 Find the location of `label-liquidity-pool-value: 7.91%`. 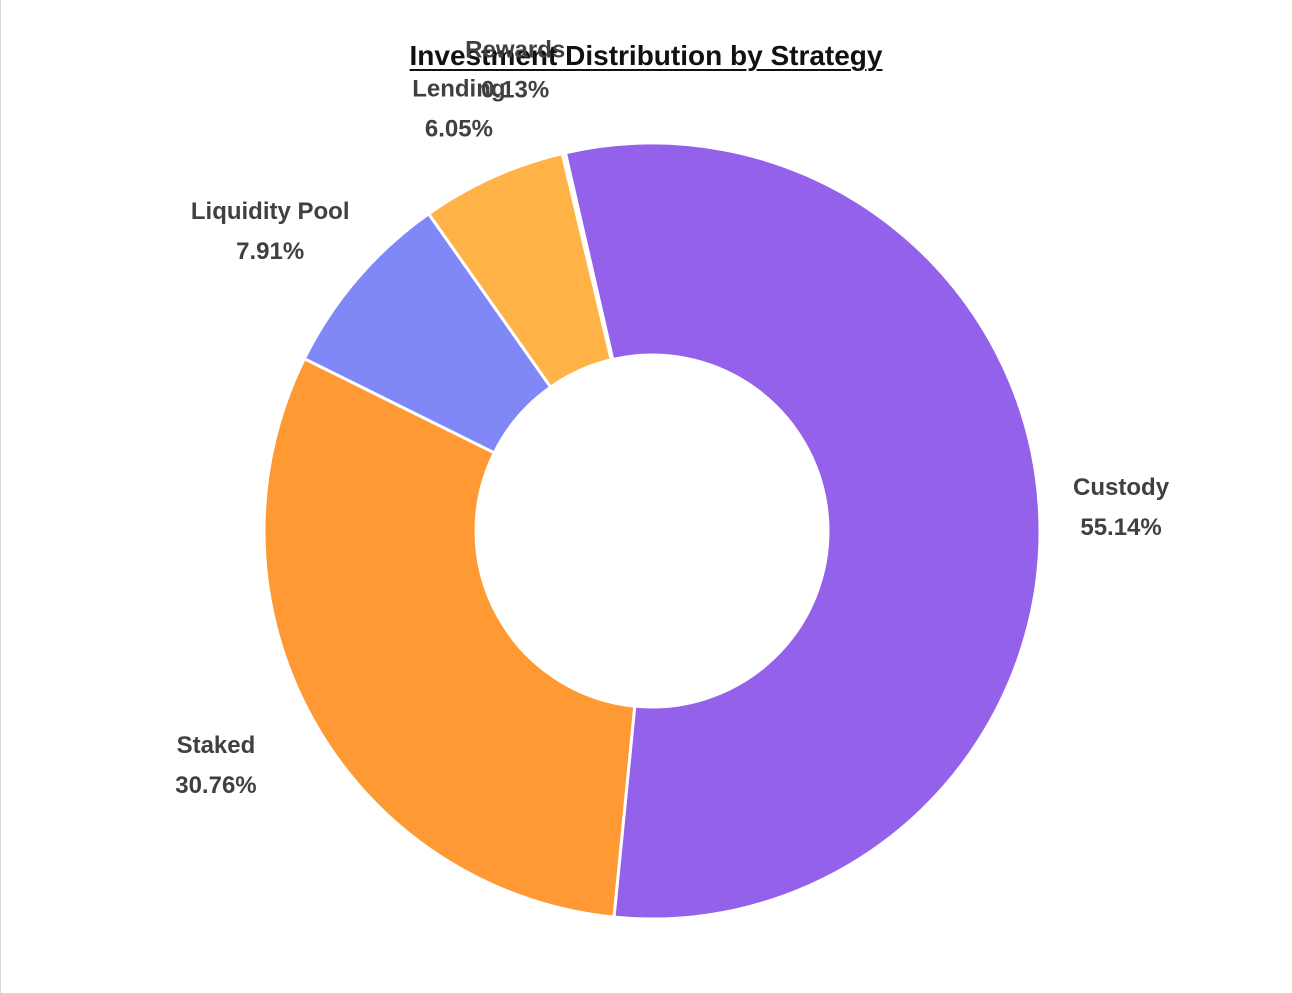

label-liquidity-pool-value: 7.91% is located at coordinates (270, 251).